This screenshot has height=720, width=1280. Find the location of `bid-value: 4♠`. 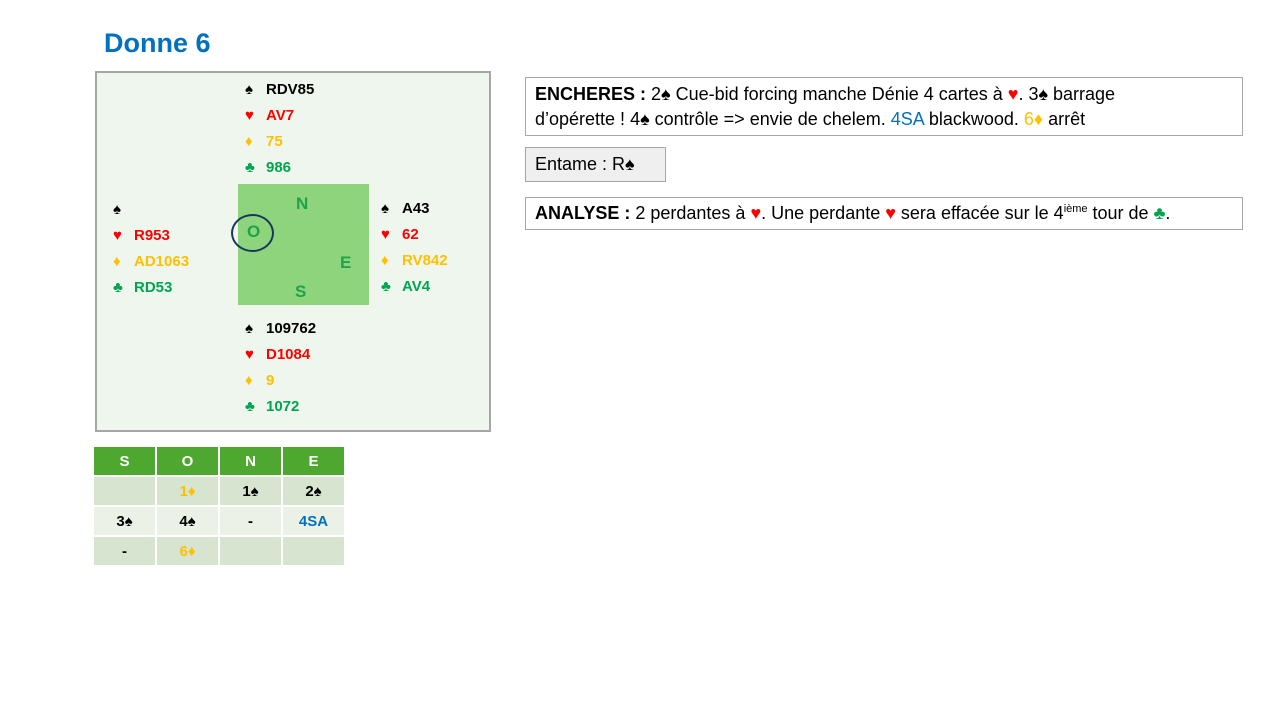

bid-value: 4♠ is located at coordinates (187, 521).